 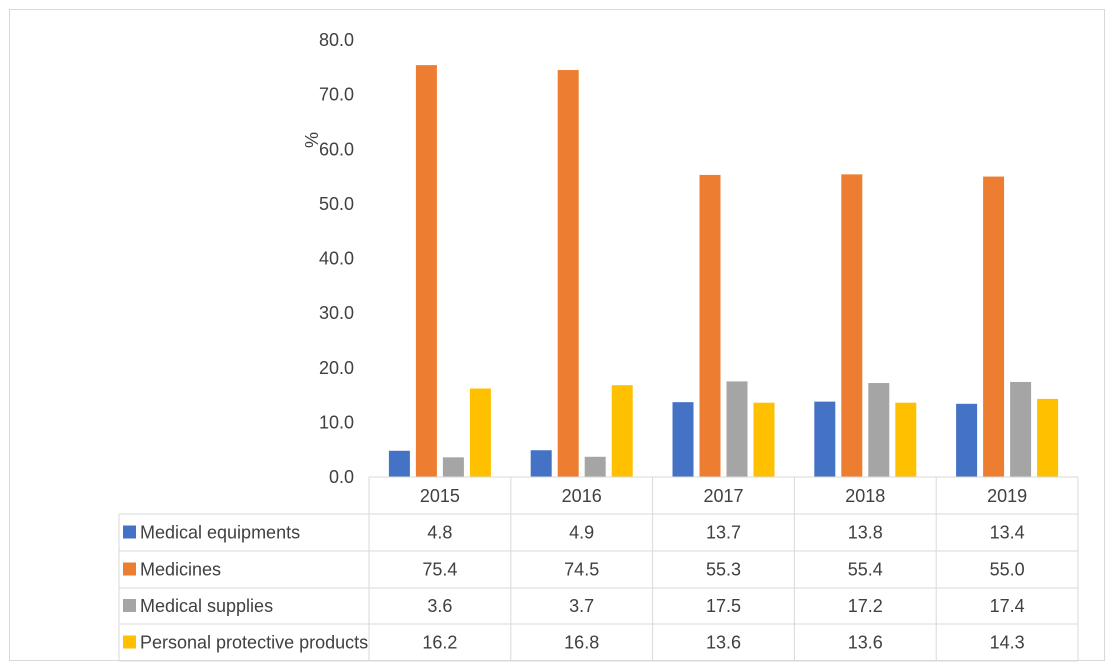 I want to click on table-cell-value: 17.4, so click(x=1007, y=606).